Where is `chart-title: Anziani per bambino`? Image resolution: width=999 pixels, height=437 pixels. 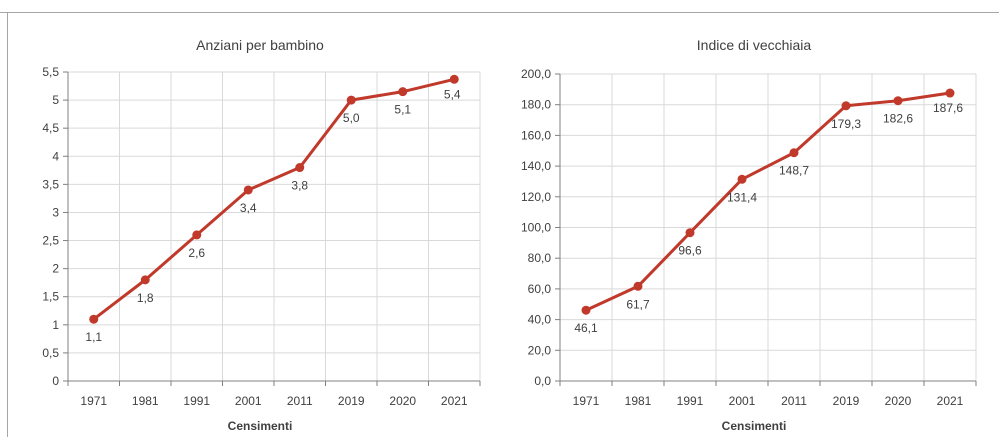 chart-title: Anziani per bambino is located at coordinates (260, 45).